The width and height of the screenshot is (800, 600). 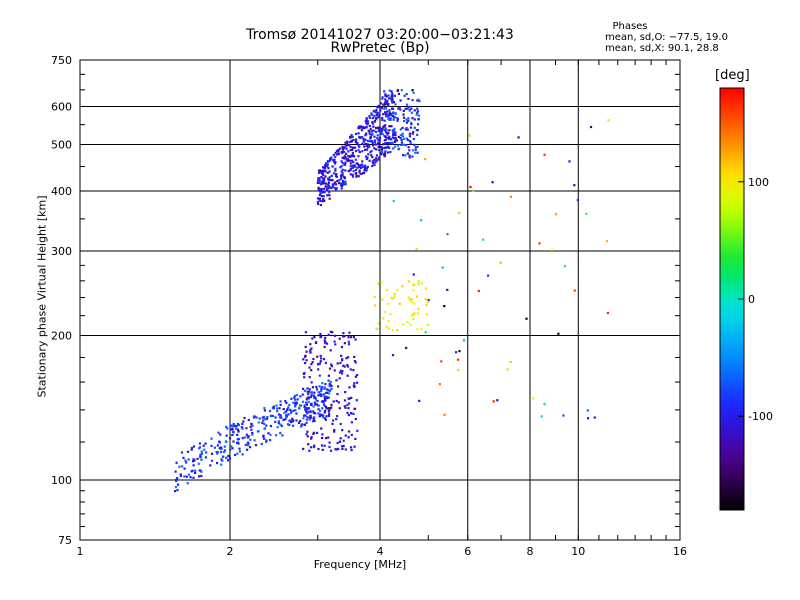 I want to click on phase-stats-x: mean, sd,X: 90.1, 28.8, so click(x=662, y=48).